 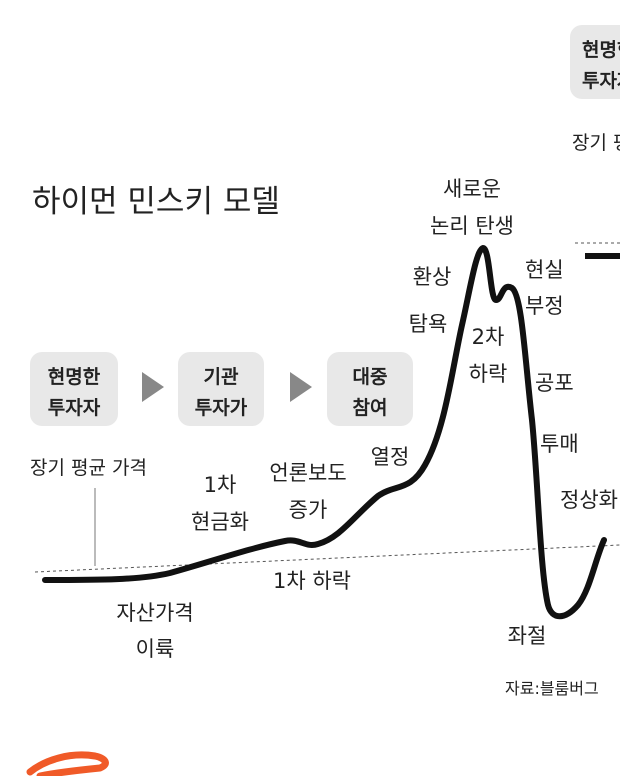 I want to click on stage-label: 대중, so click(x=370, y=377).